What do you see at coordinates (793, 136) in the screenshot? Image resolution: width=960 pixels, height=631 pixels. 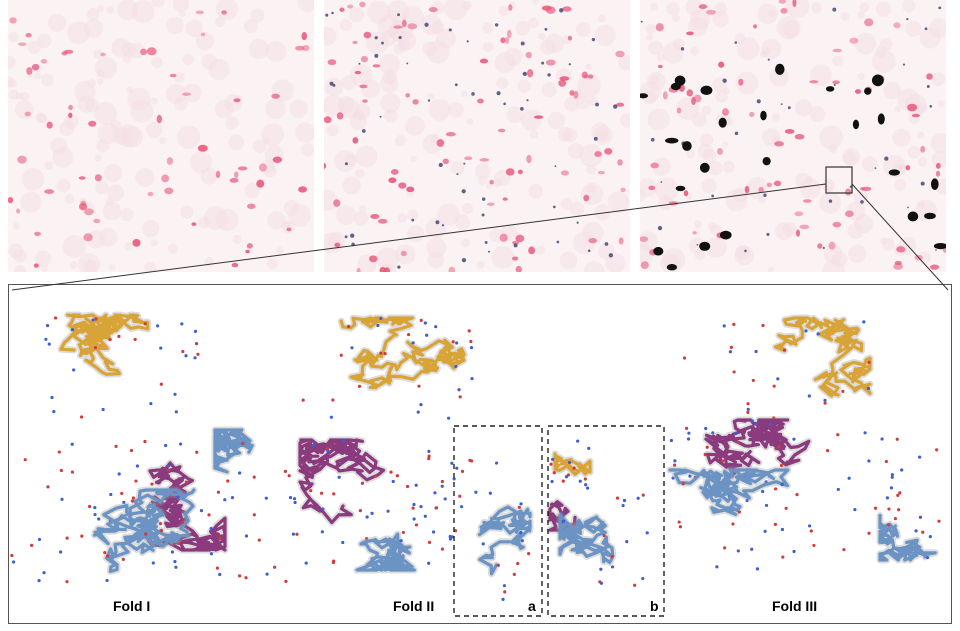 I see `histology-panel-right` at bounding box center [793, 136].